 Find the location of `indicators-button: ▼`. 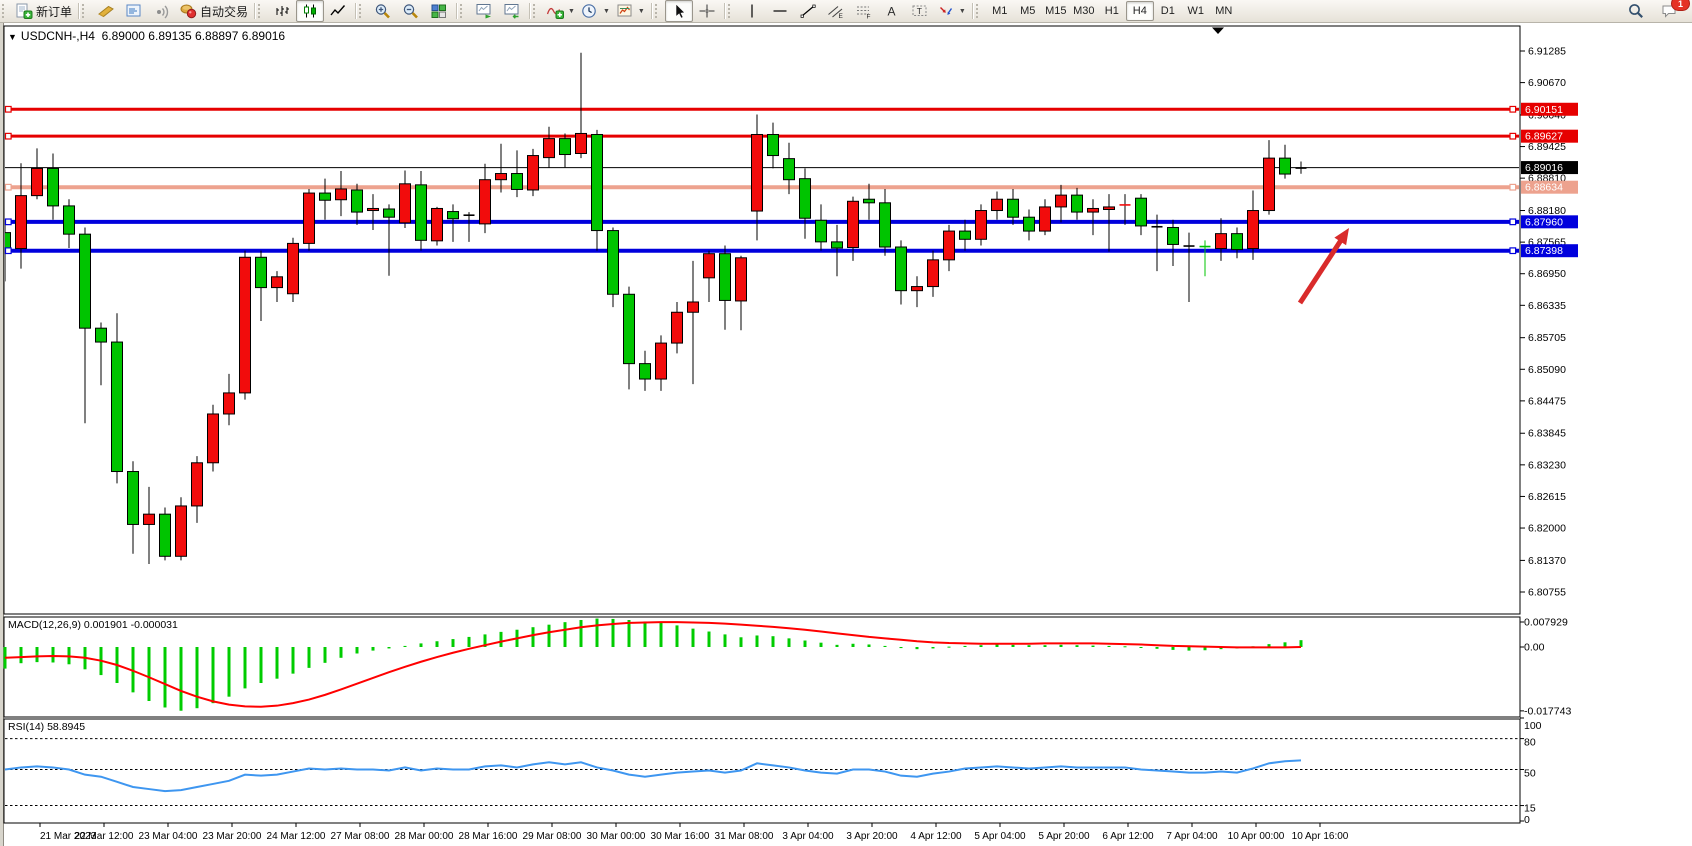

indicators-button: ▼ is located at coordinates (560, 11).